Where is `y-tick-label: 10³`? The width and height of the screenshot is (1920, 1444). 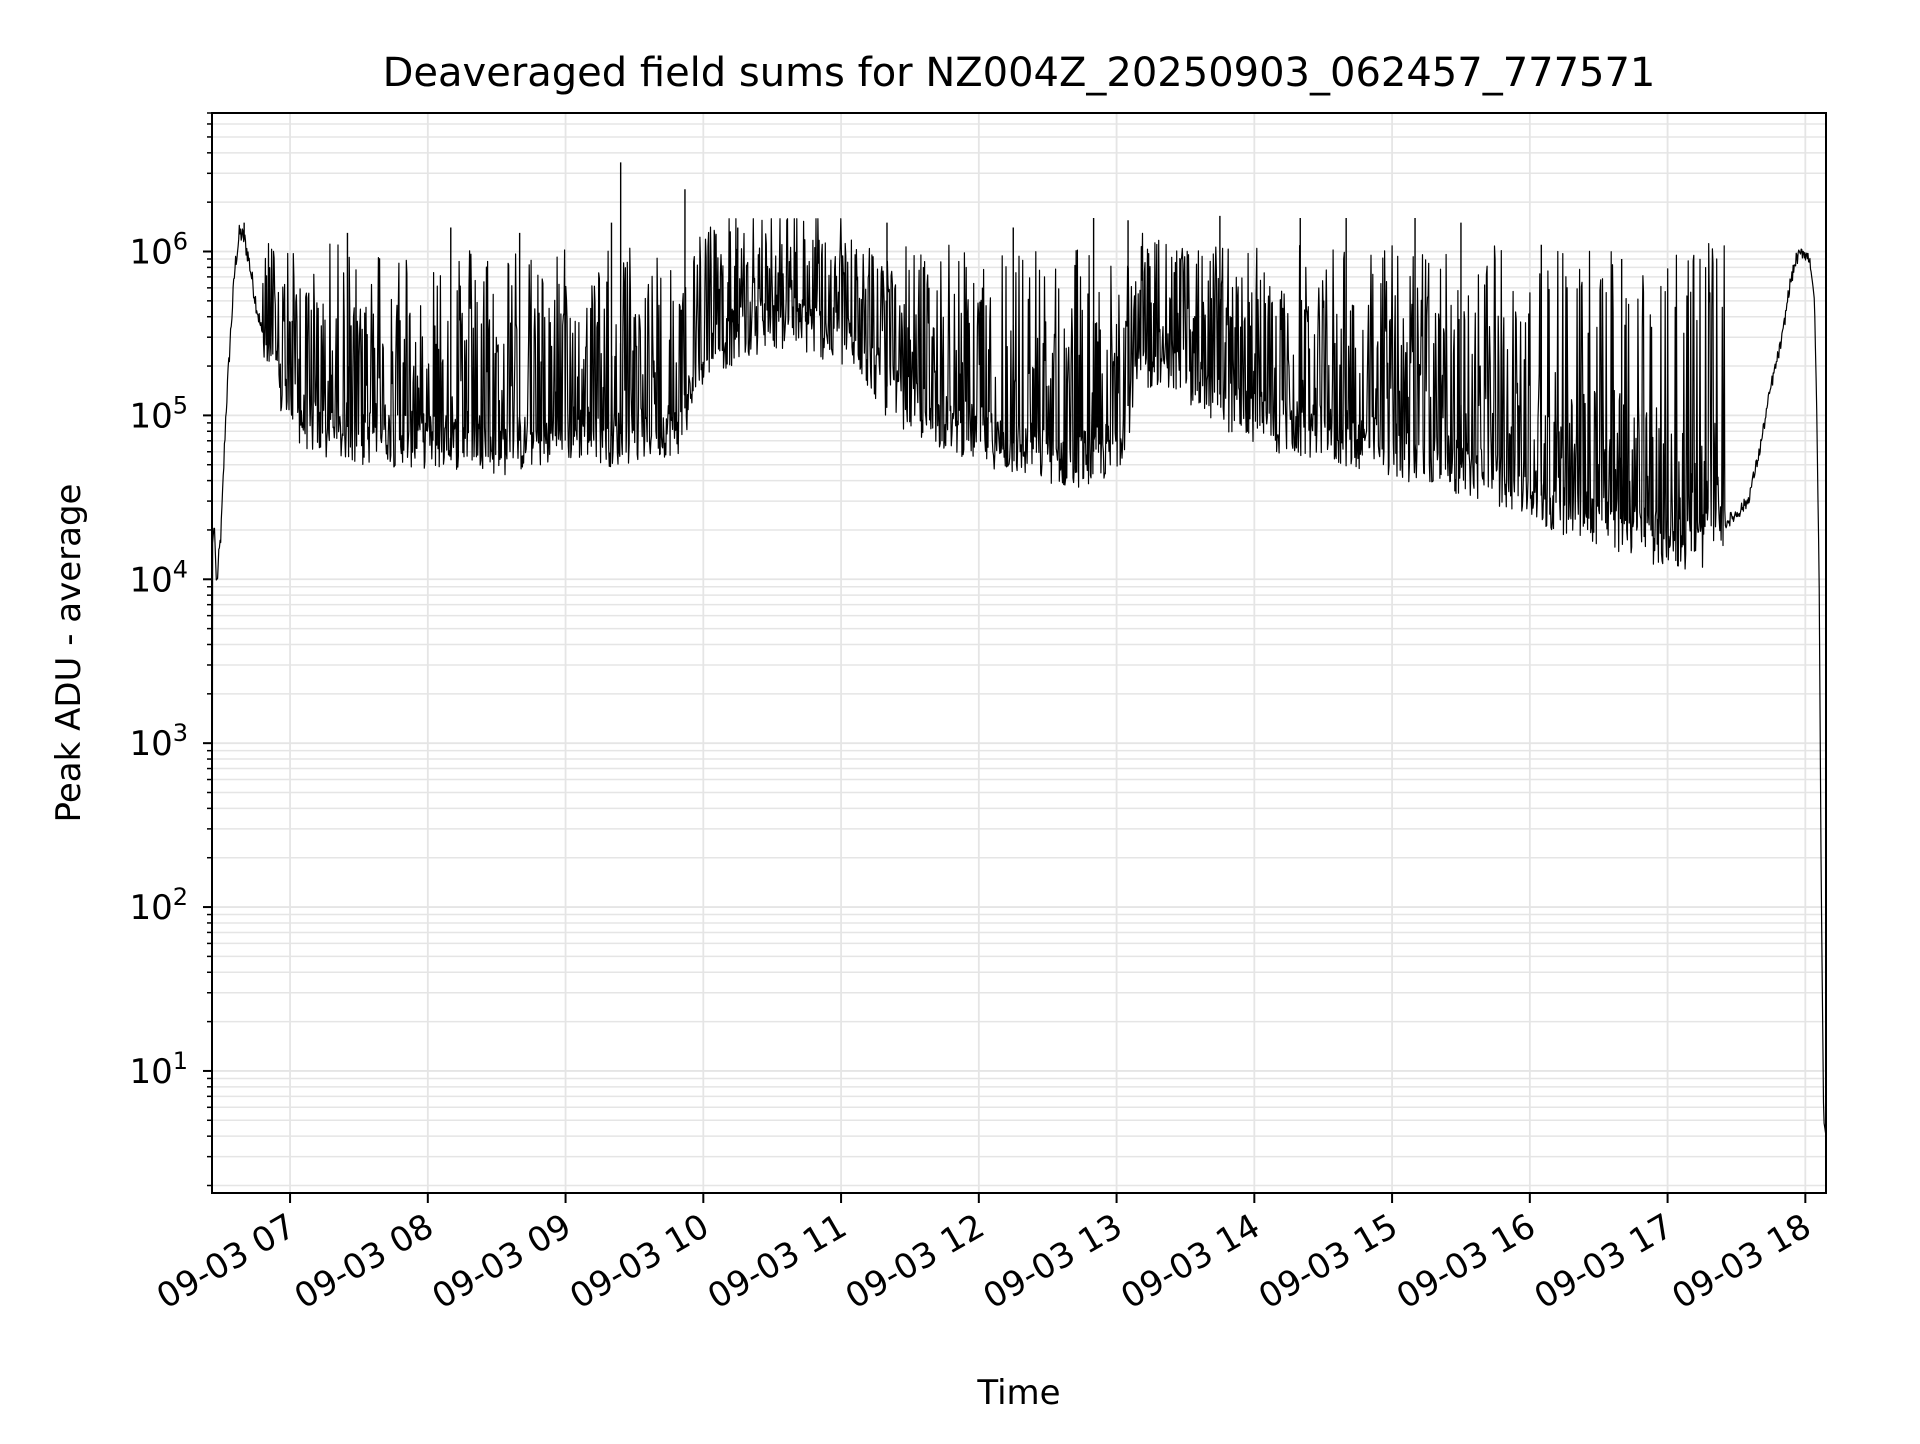
y-tick-label: 10³ is located at coordinates (158, 741).